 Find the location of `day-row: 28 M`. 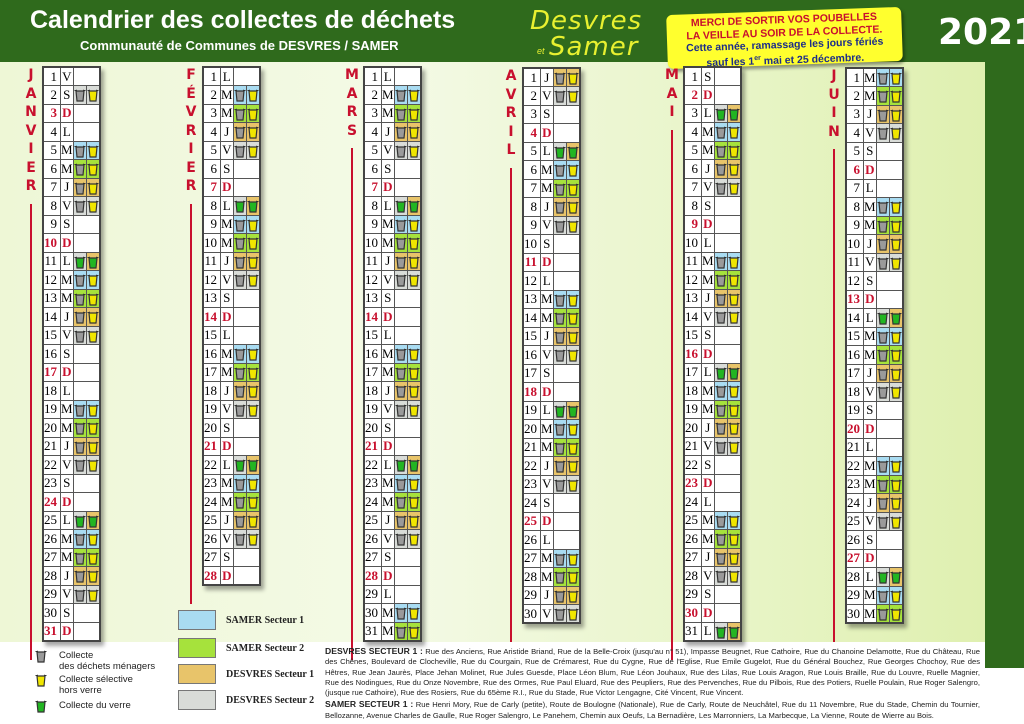

day-row: 28 M is located at coordinates (551, 577).